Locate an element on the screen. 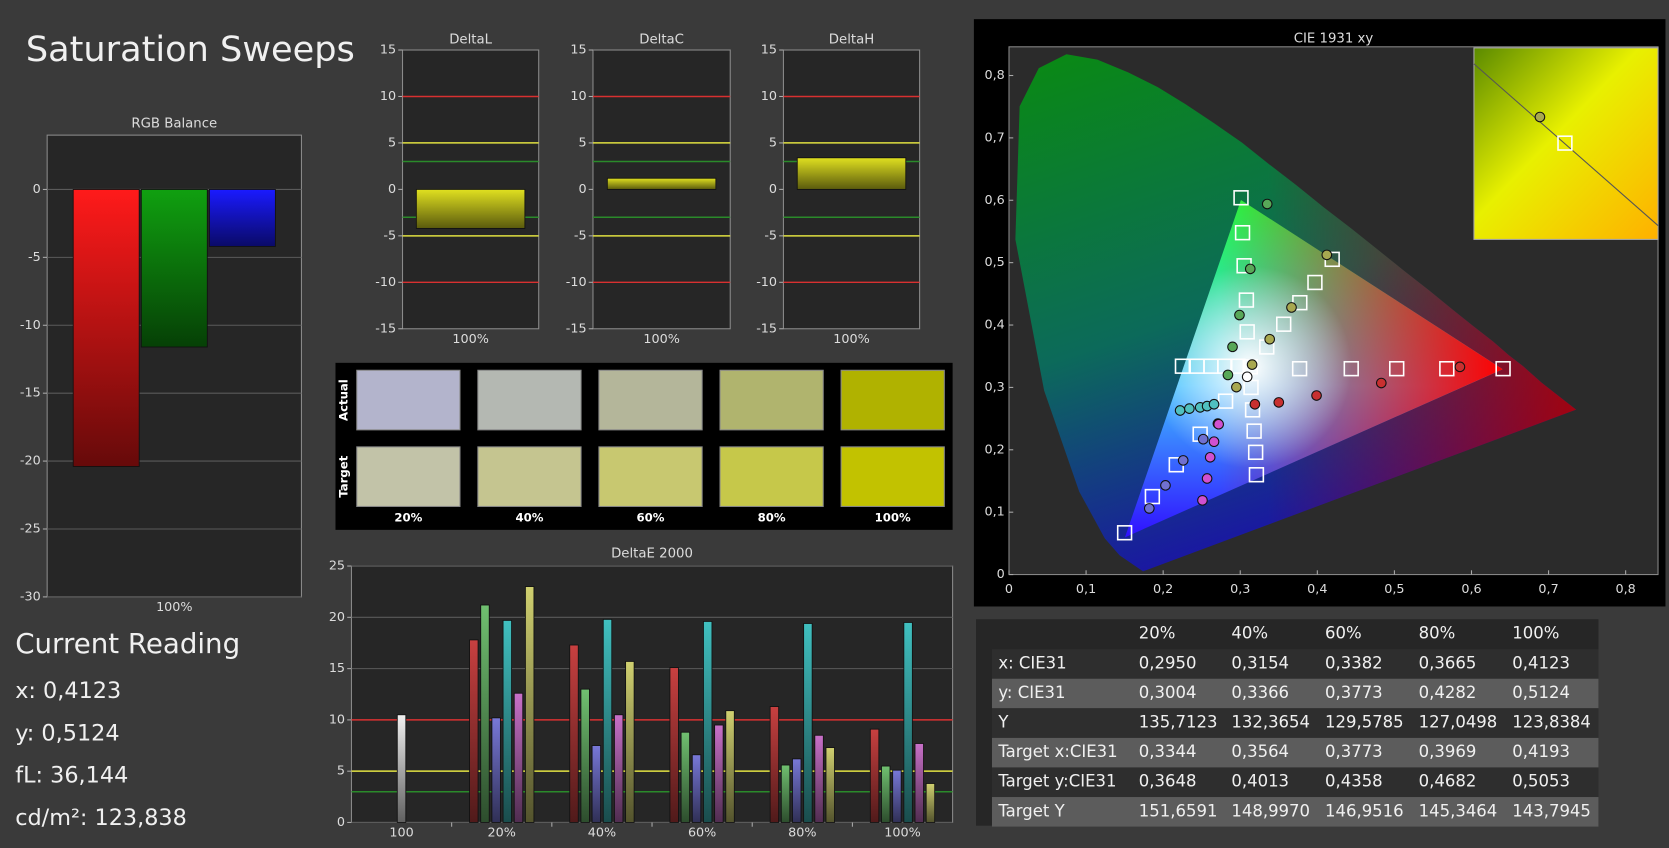 This screenshot has width=1669, height=848. table-cell: 0,3773 is located at coordinates (1354, 751).